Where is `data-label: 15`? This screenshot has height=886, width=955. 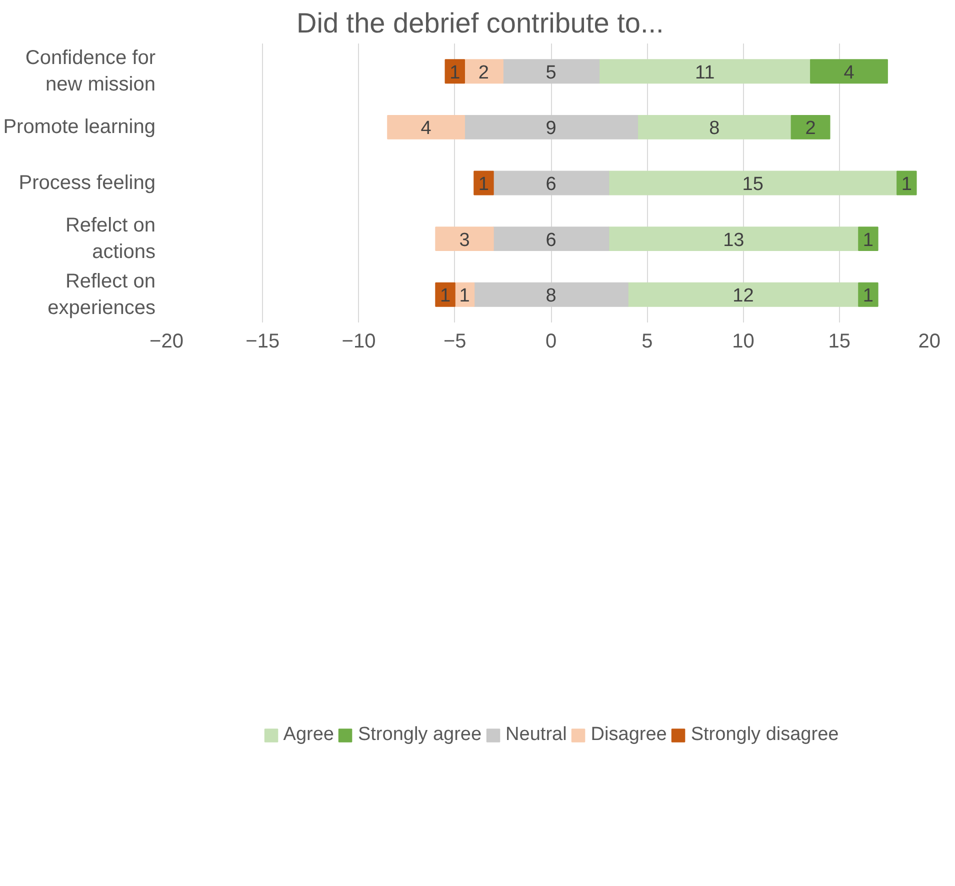
data-label: 15 is located at coordinates (753, 184).